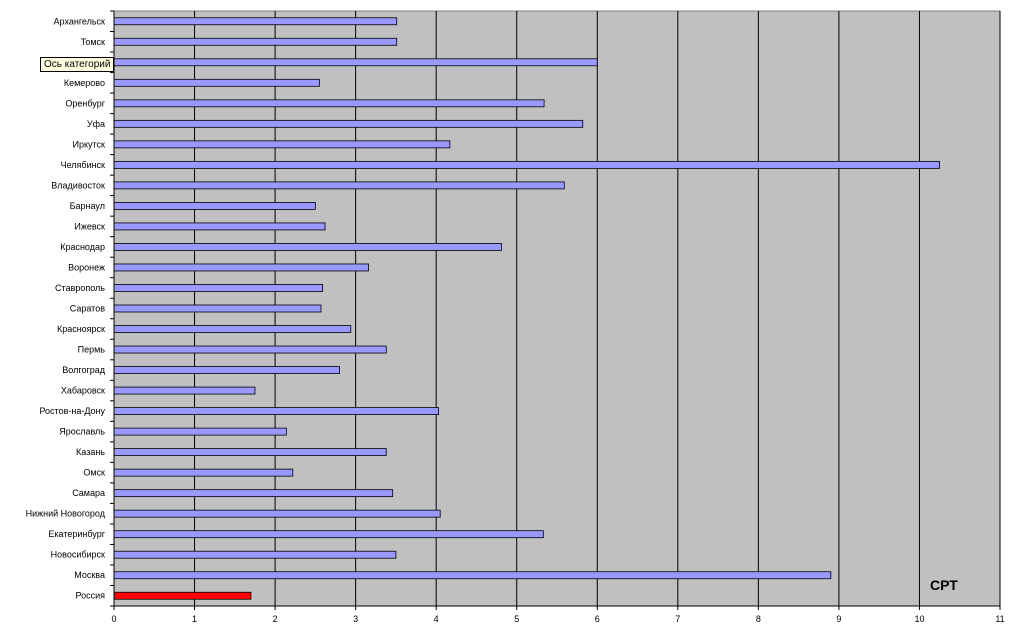 The width and height of the screenshot is (1012, 633). Describe the element at coordinates (436, 619) in the screenshot. I see `x-tick-label: 4` at that location.